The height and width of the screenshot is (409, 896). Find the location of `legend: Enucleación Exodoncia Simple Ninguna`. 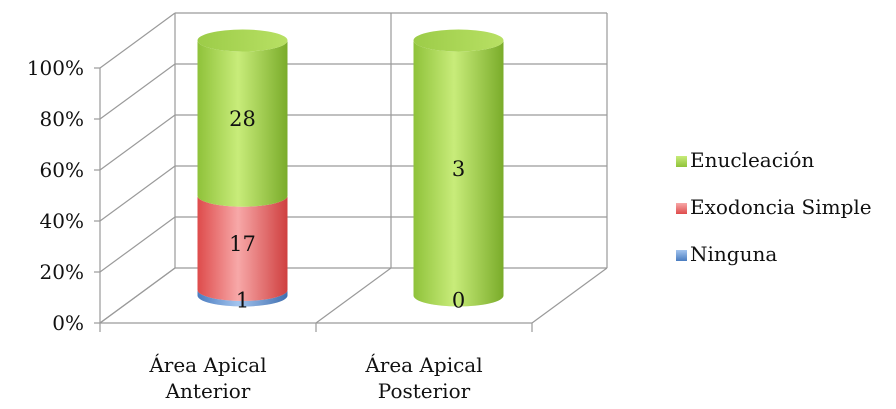

legend: Enucleación Exodoncia Simple Ninguna is located at coordinates (774, 207).